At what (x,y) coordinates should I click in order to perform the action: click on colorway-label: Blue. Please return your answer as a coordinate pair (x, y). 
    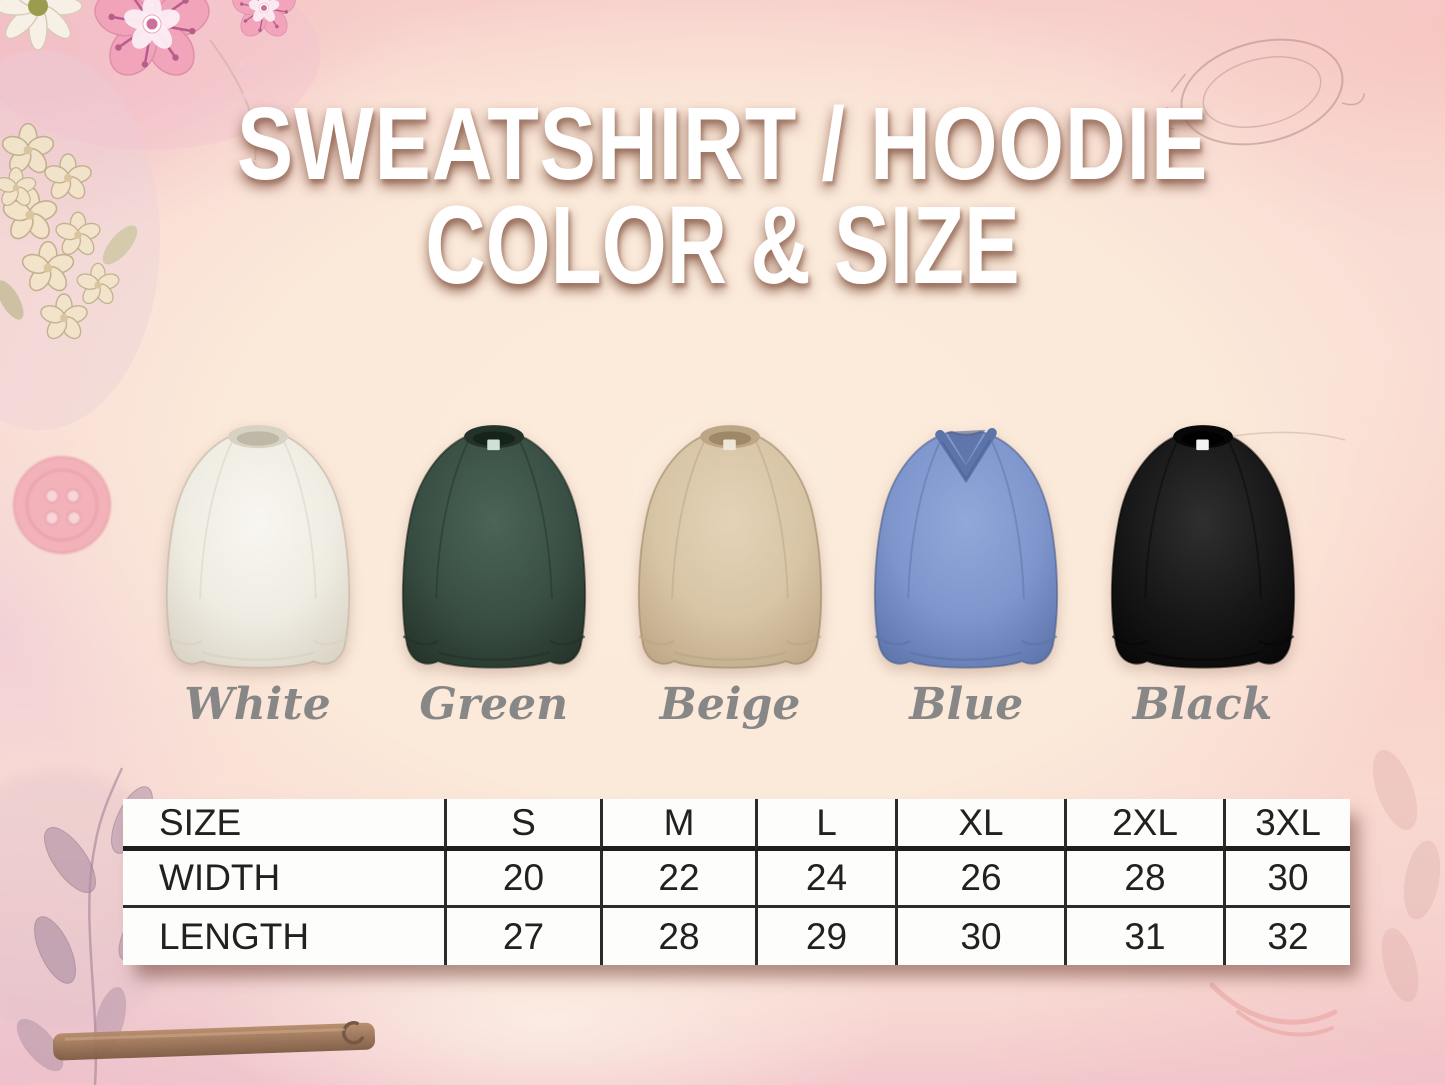
    Looking at the image, I should click on (966, 704).